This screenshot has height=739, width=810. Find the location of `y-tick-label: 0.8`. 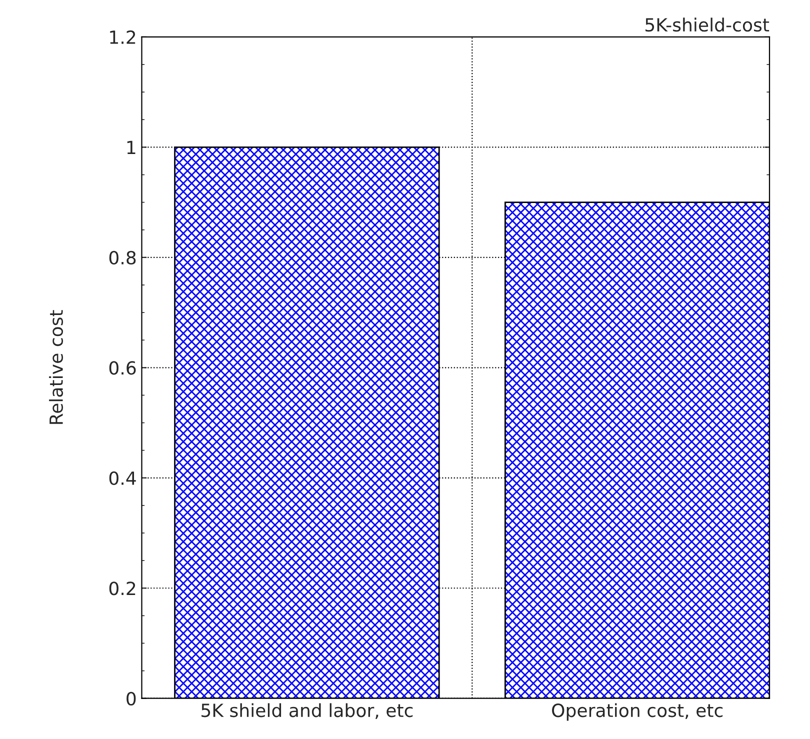

y-tick-label: 0.8 is located at coordinates (122, 257).